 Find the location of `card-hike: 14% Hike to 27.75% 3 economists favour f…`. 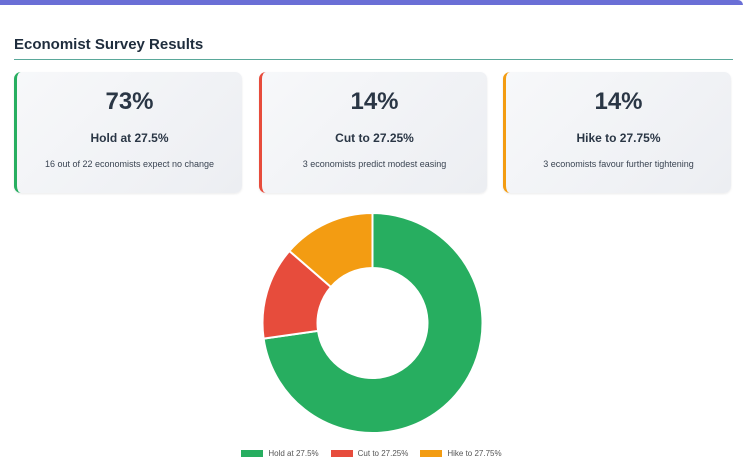

card-hike: 14% Hike to 27.75% 3 economists favour f… is located at coordinates (617, 132).